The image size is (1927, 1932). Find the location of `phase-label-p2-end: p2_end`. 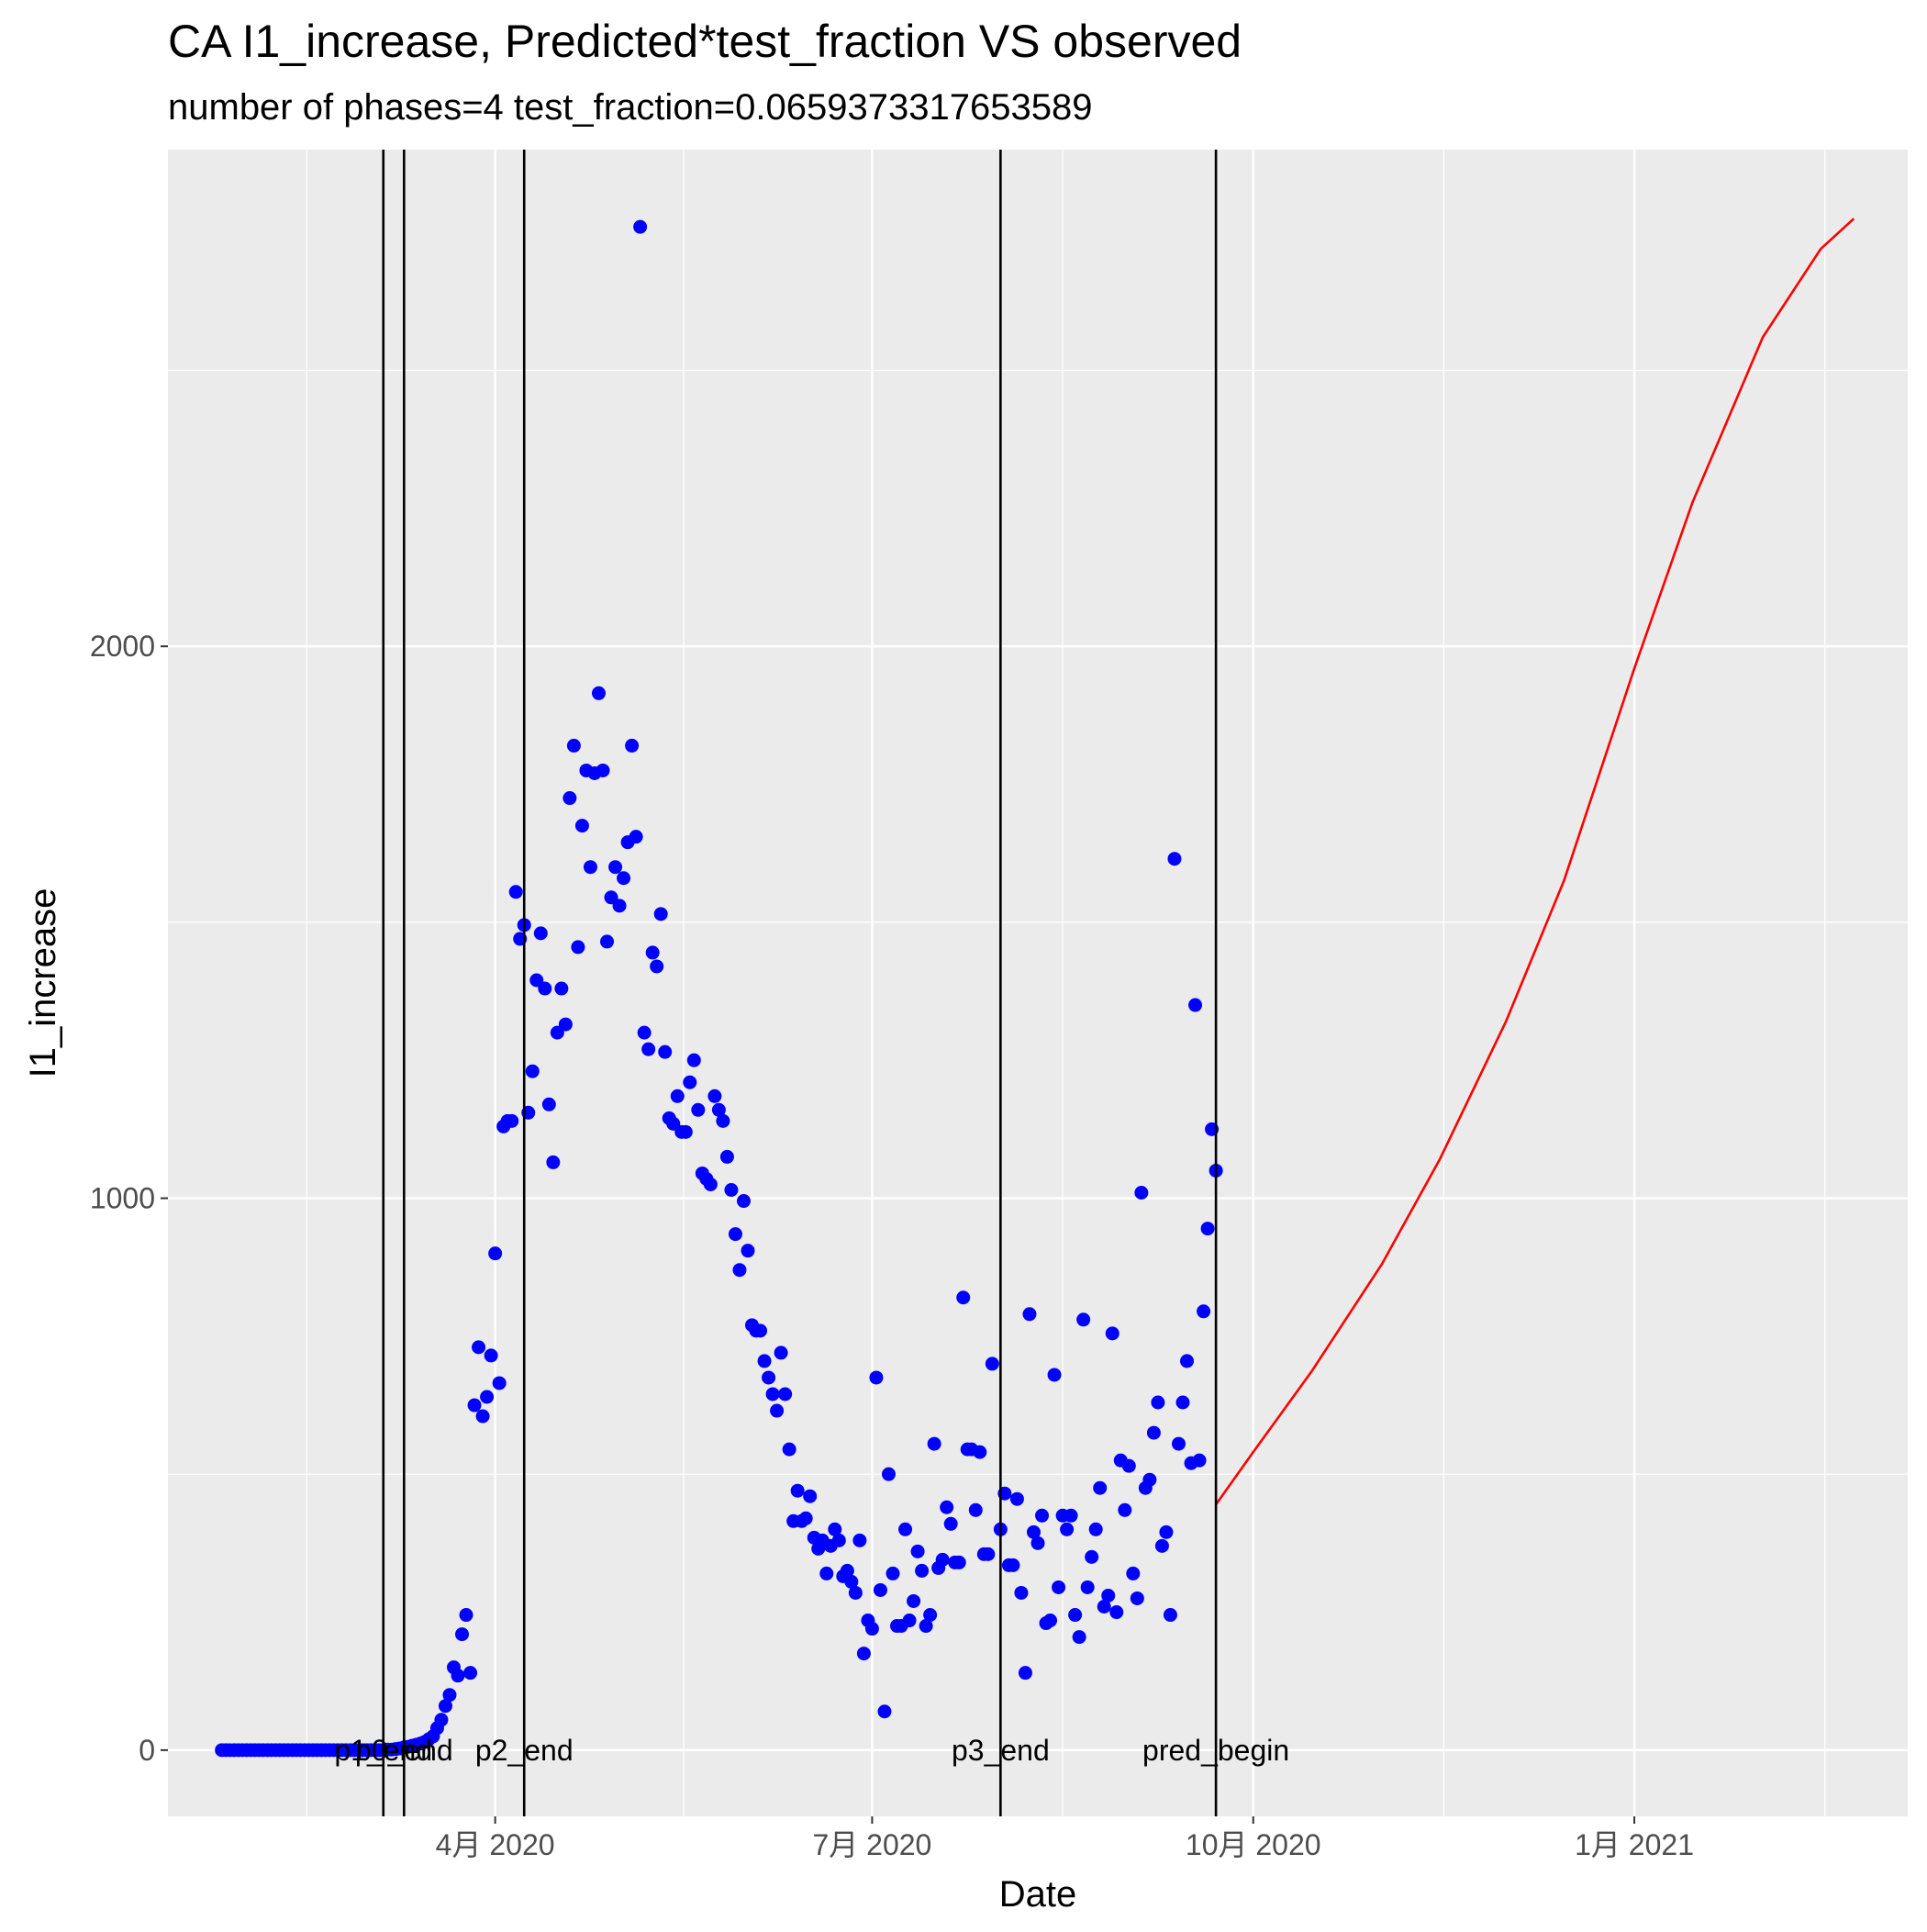

phase-label-p2-end: p2_end is located at coordinates (524, 1750).